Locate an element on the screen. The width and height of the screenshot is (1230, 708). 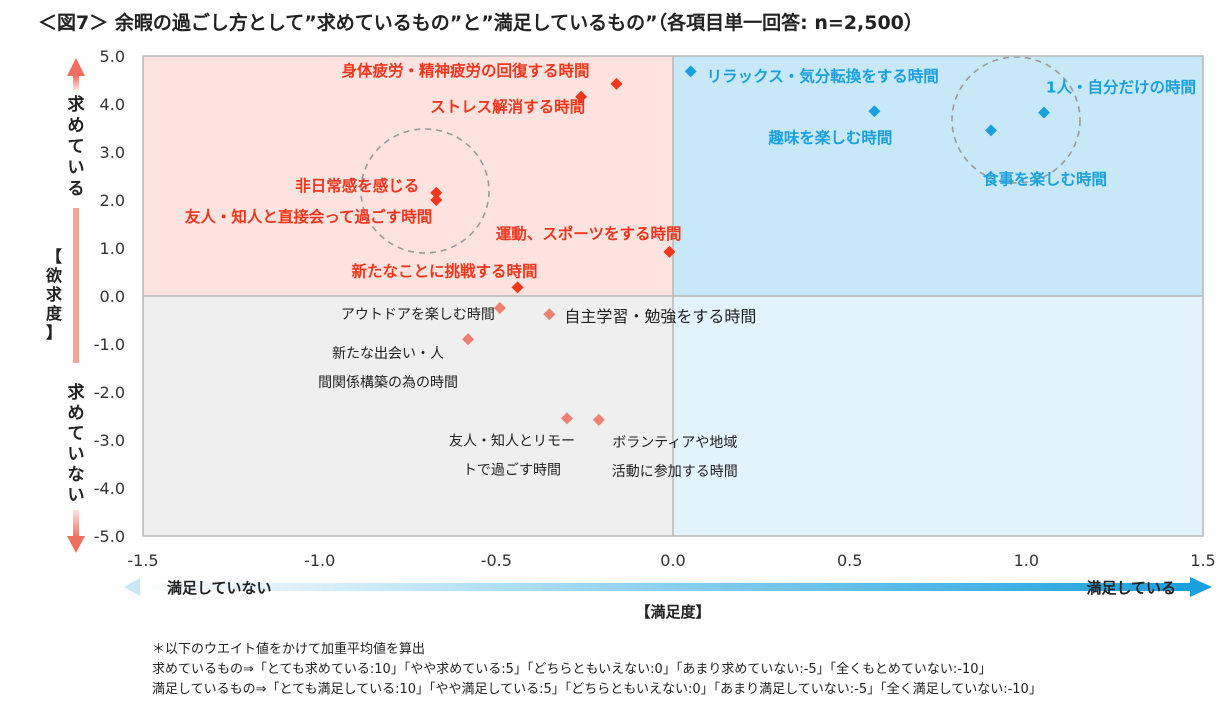
y-tick-label: 4.0 is located at coordinates (112, 104).